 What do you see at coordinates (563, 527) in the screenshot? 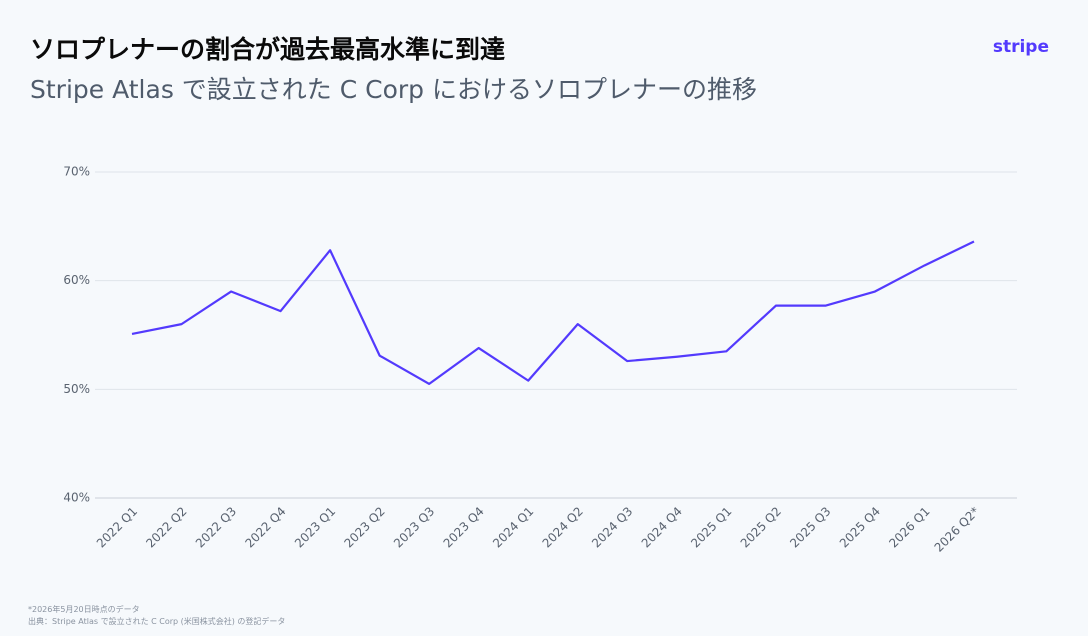
I see `x-tick-label: 2024 Q2` at bounding box center [563, 527].